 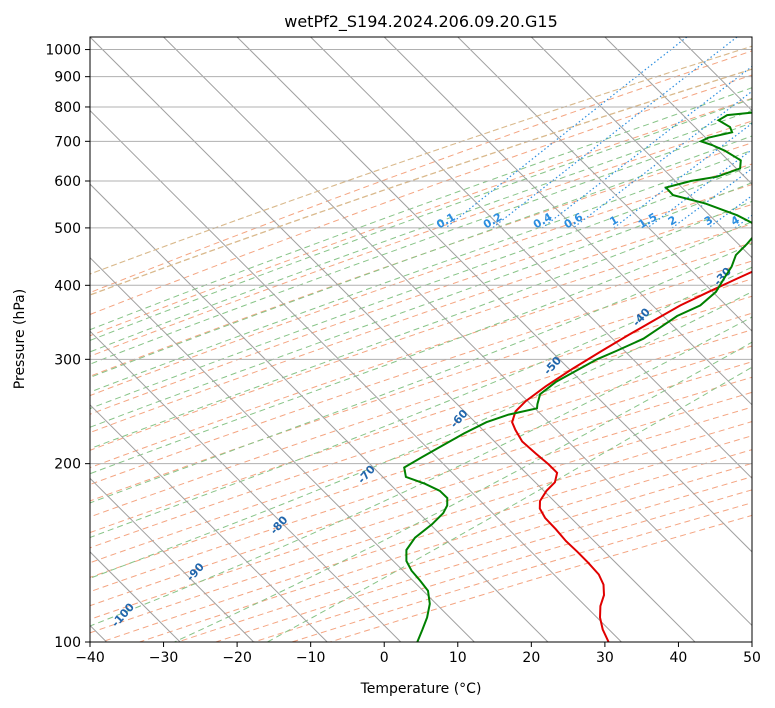 What do you see at coordinates (67, 182) in the screenshot?
I see `y-tick-label: 600` at bounding box center [67, 182].